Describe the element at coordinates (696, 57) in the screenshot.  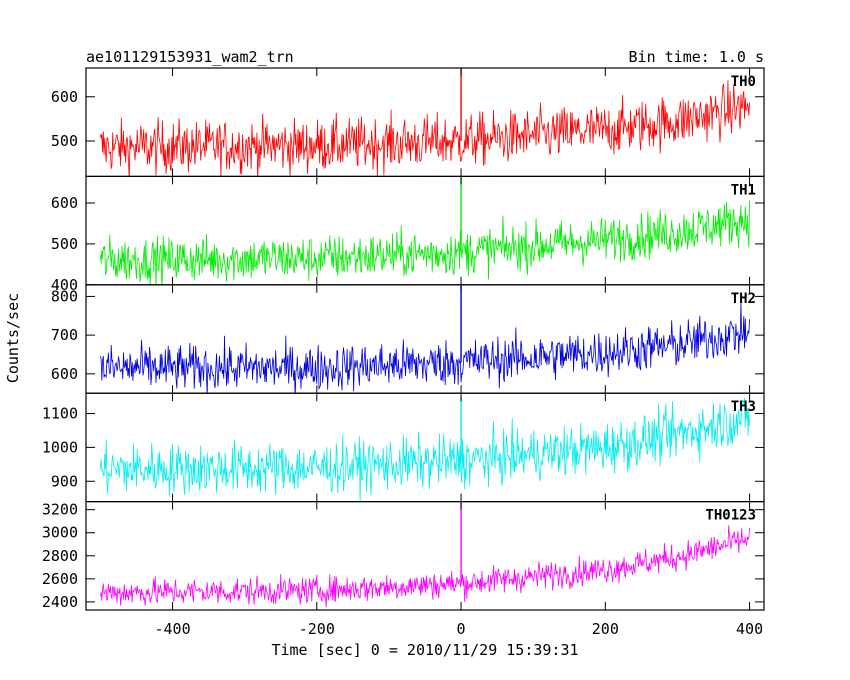
I see `bin-time-label: Bin time: 1.0 s` at that location.